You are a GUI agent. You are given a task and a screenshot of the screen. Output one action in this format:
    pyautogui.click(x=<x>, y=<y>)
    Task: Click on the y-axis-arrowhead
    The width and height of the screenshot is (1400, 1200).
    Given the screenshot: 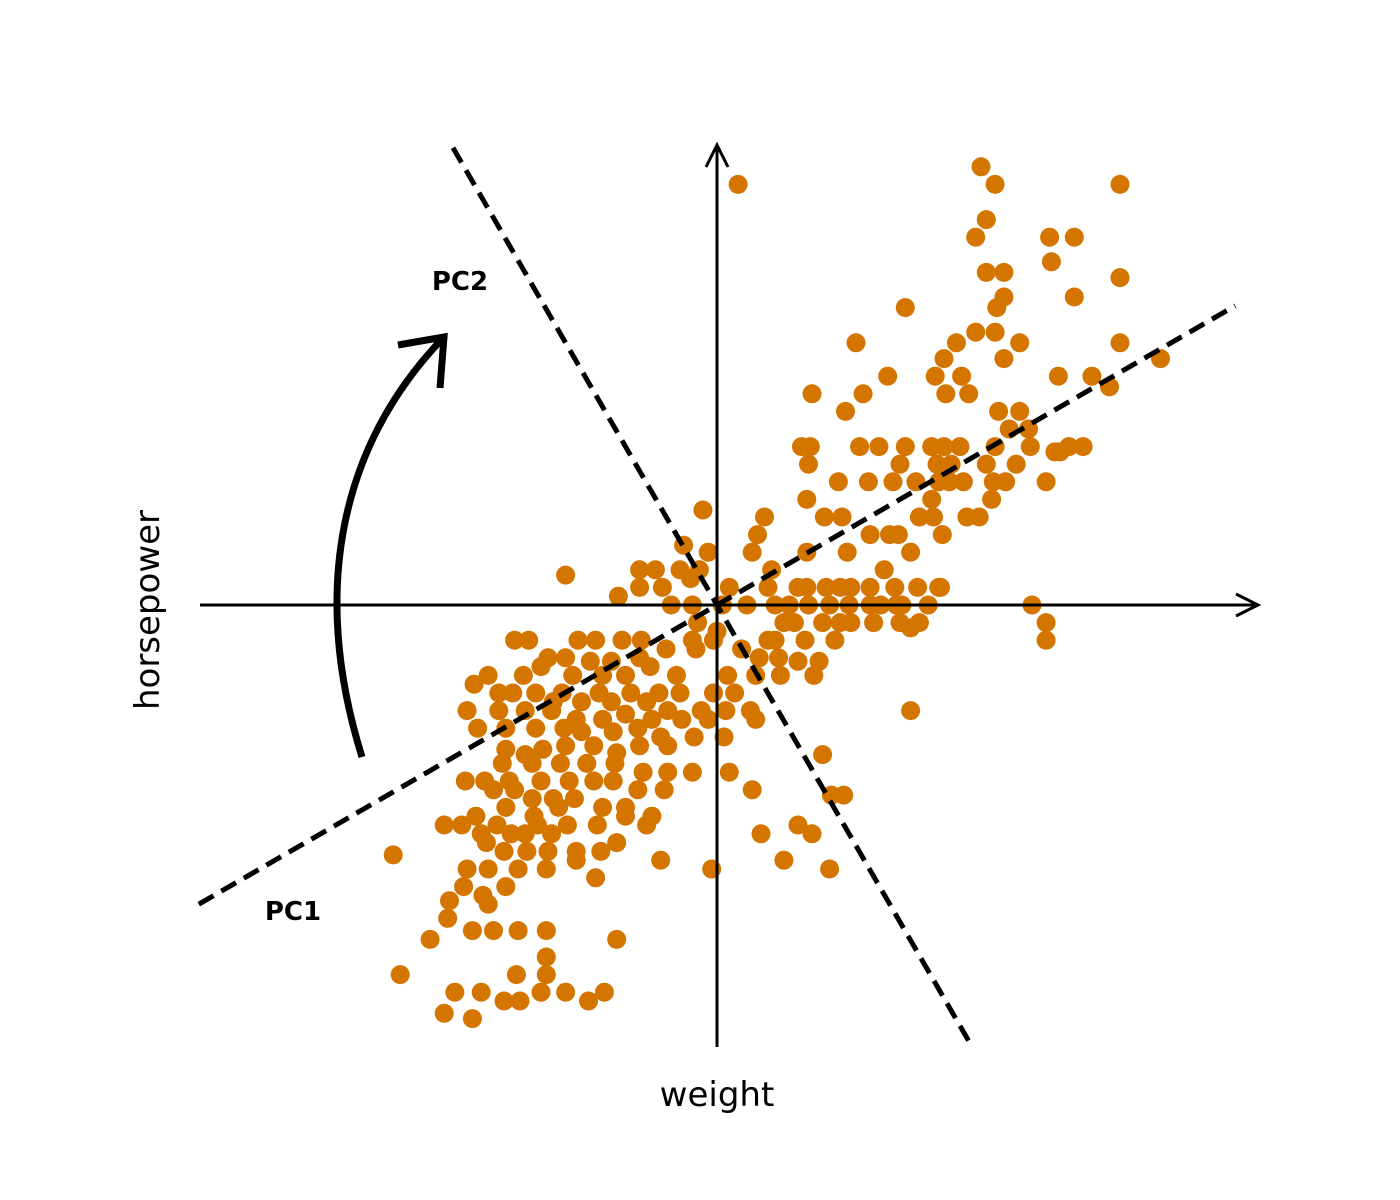 What is the action you would take?
    pyautogui.click(x=717, y=154)
    